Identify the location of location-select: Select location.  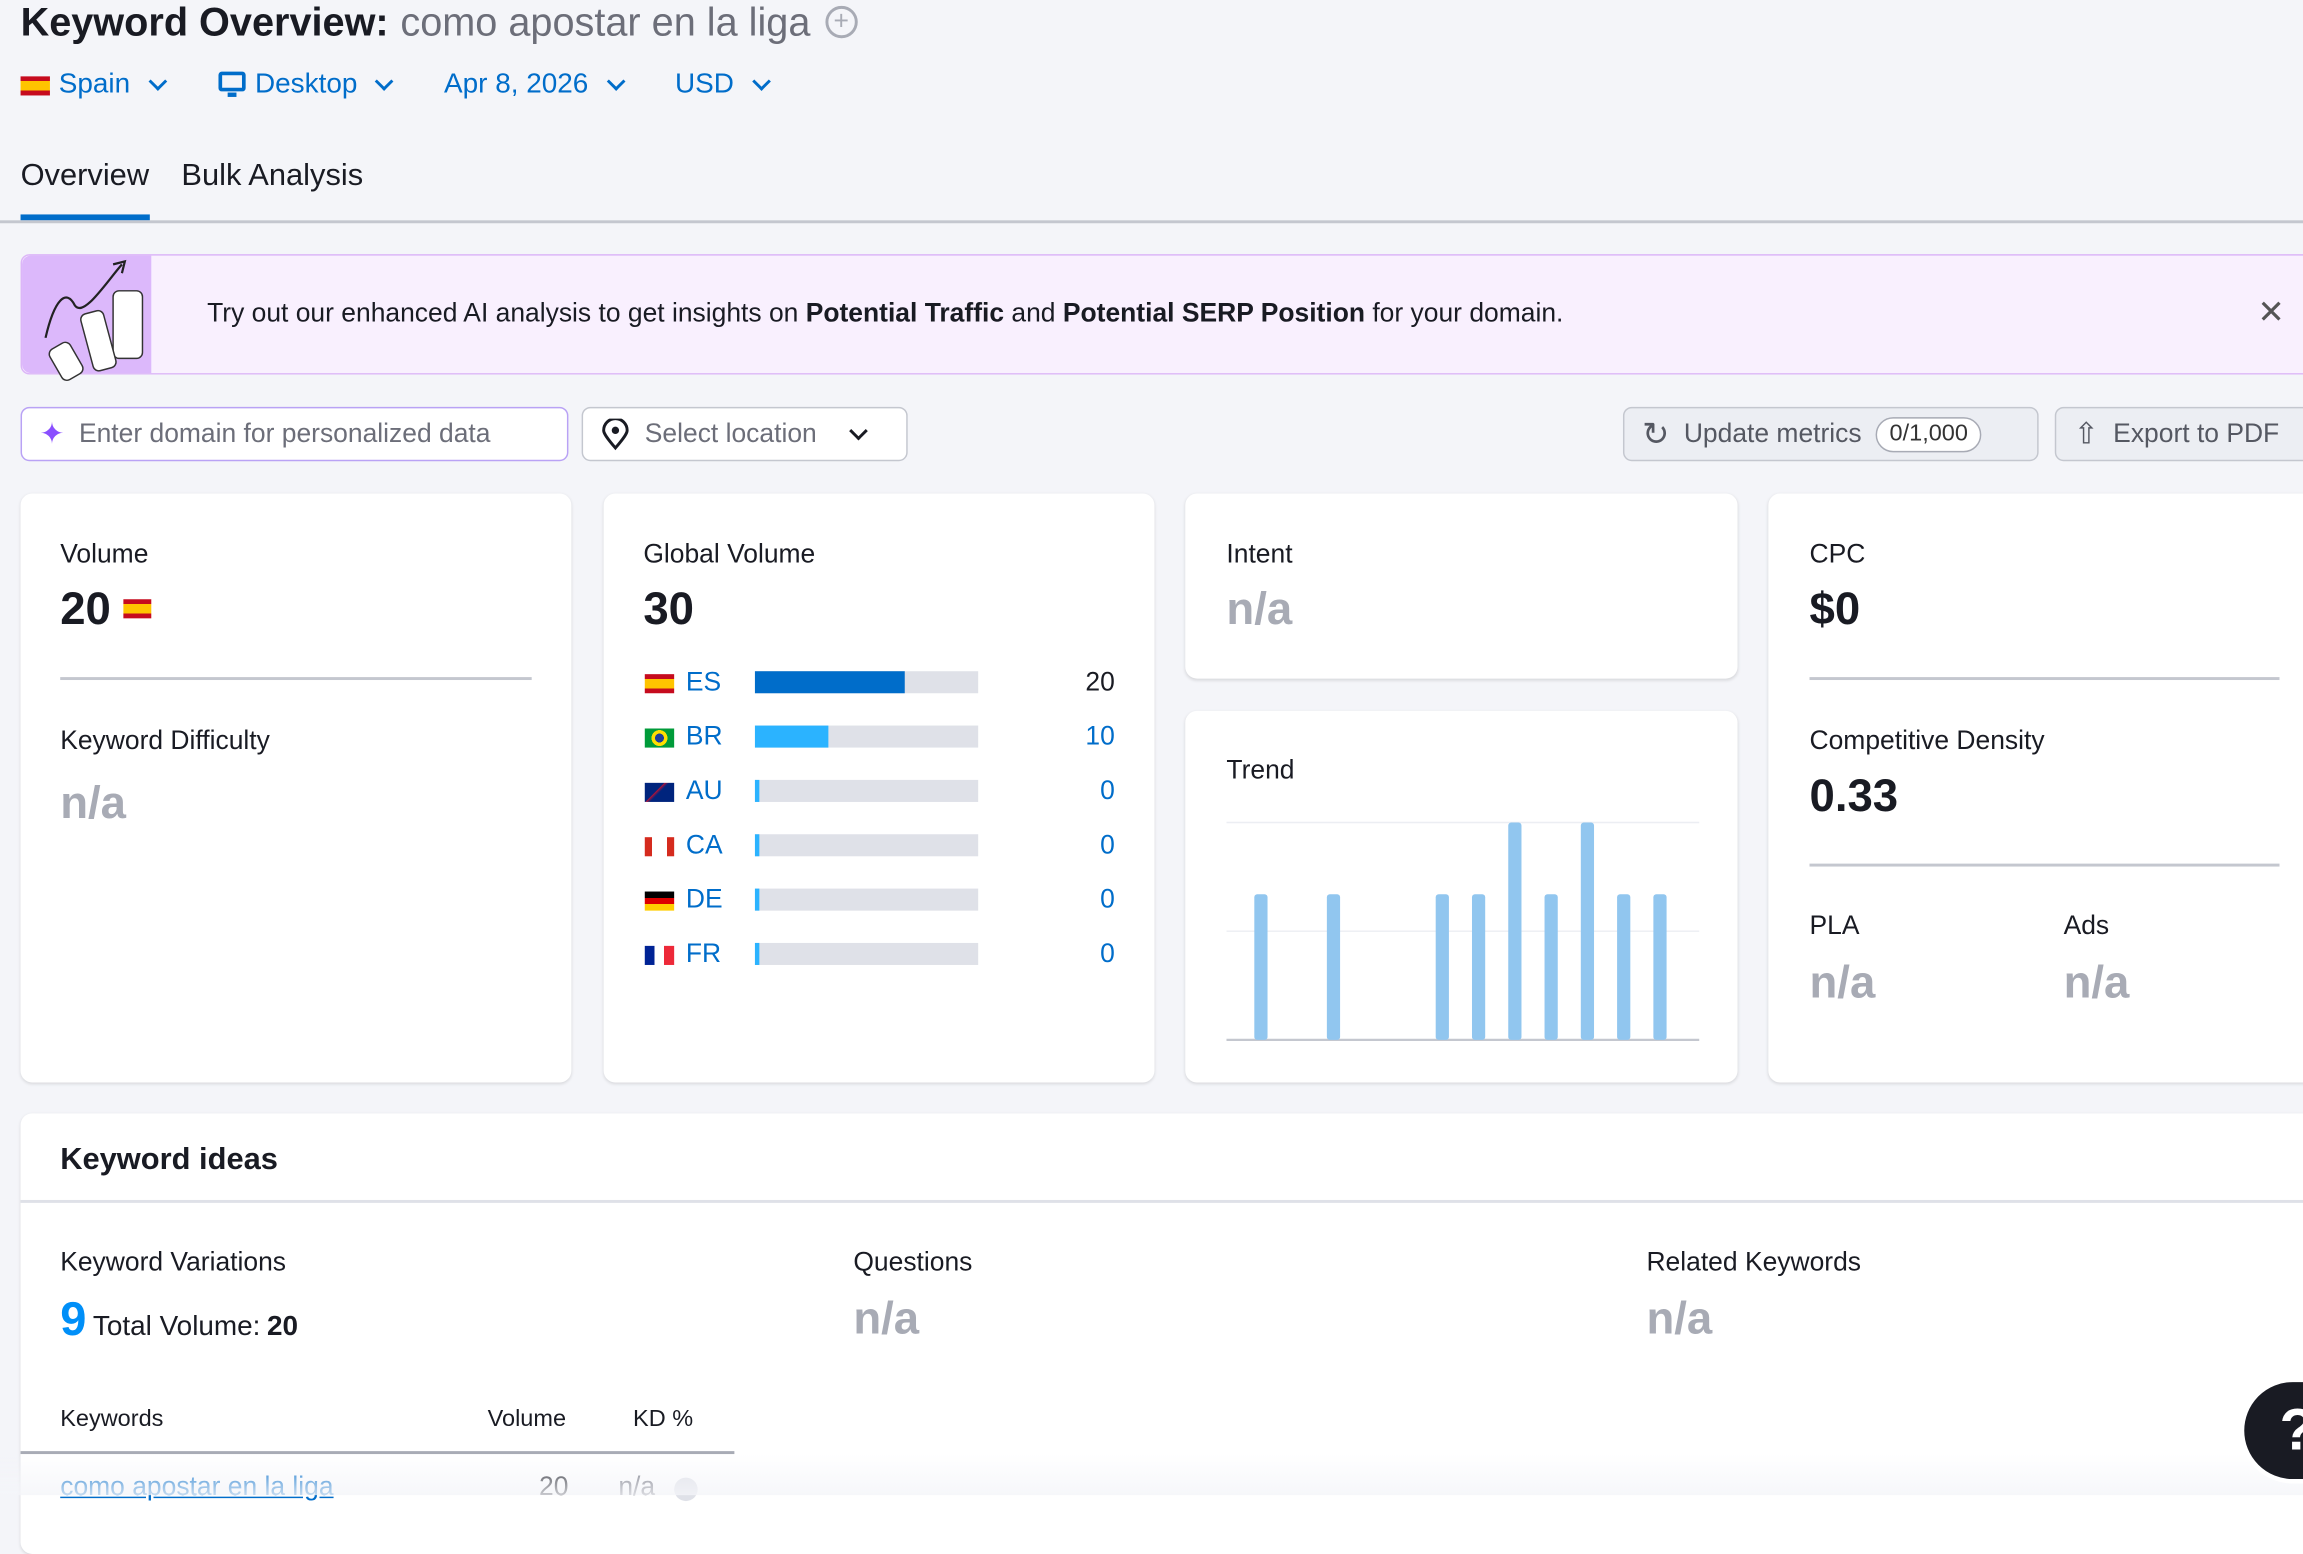
(744, 434).